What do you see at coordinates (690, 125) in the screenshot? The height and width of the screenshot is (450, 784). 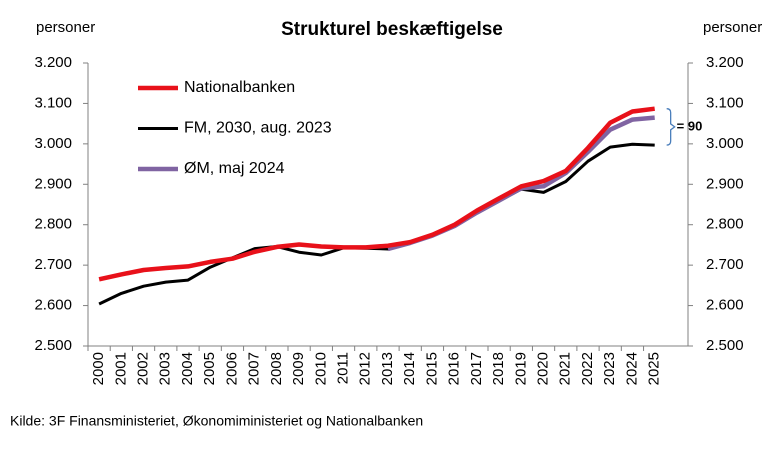 I see `annotation: = 90` at bounding box center [690, 125].